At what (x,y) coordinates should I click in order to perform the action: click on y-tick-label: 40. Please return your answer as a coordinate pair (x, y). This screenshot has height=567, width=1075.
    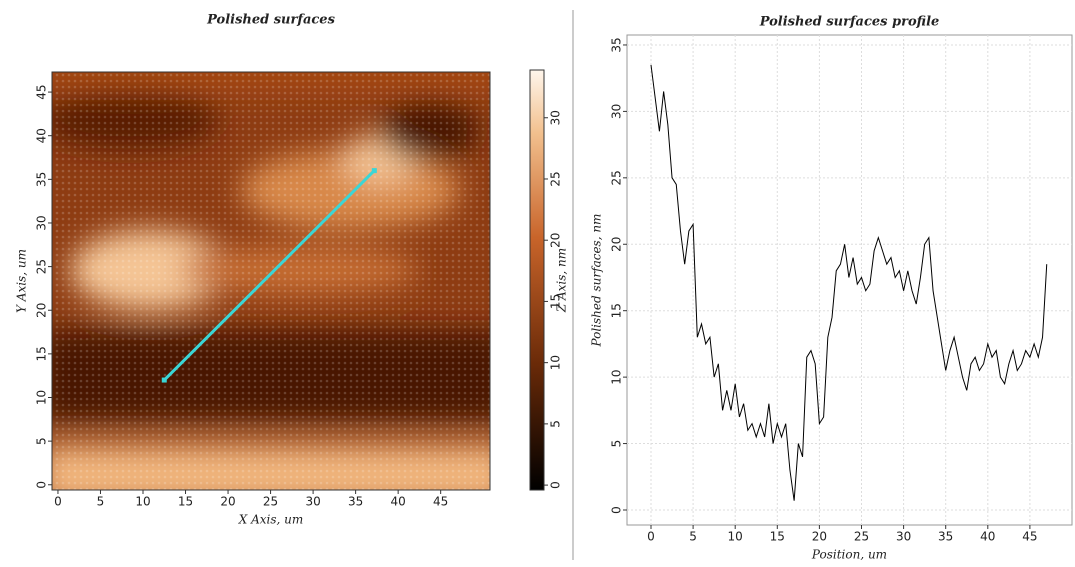
    Looking at the image, I should click on (42, 135).